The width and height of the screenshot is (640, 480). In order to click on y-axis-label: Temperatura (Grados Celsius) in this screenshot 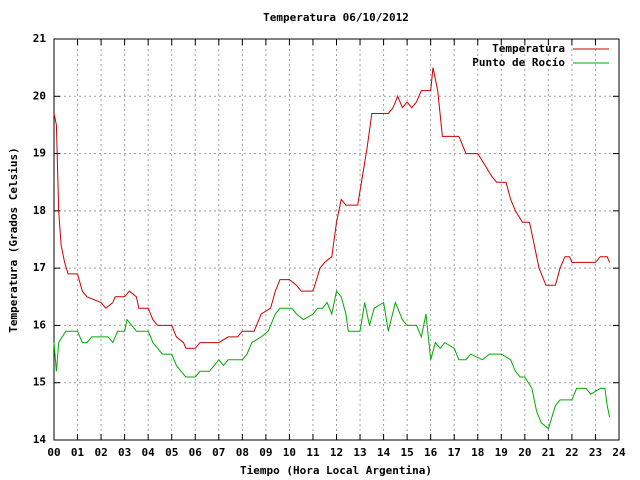, I will do `click(13, 239)`.